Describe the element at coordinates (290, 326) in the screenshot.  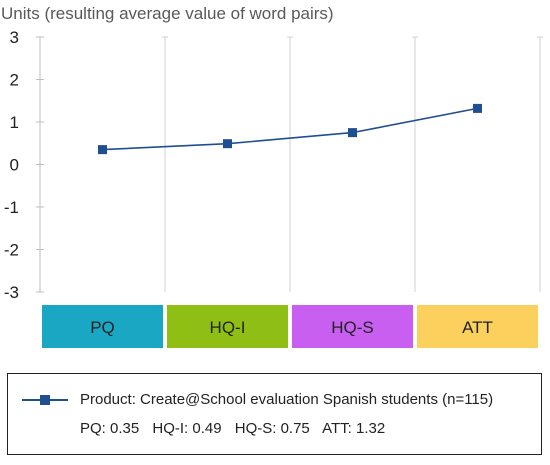
I see `category-boxes: PQ HQ-I HQ-S ATT` at that location.